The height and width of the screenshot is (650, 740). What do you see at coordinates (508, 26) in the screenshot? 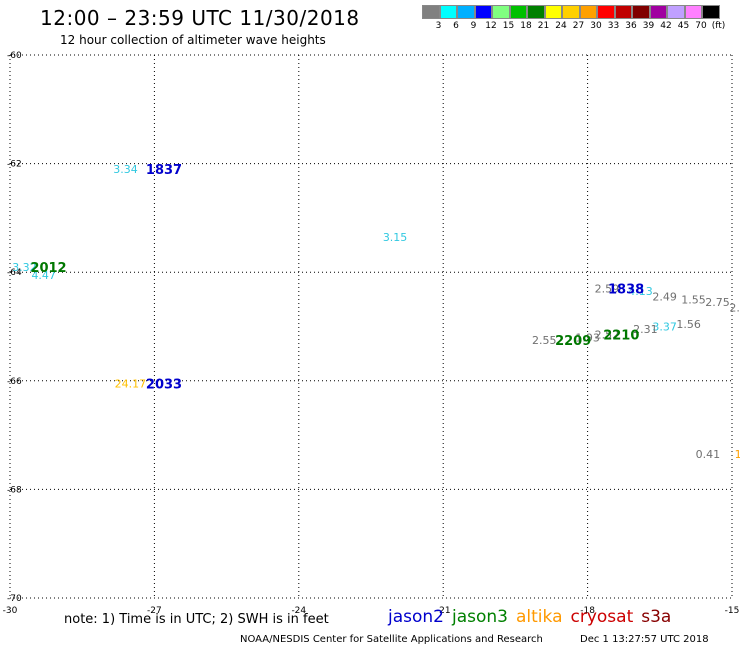
I see `scale-label: 15` at bounding box center [508, 26].